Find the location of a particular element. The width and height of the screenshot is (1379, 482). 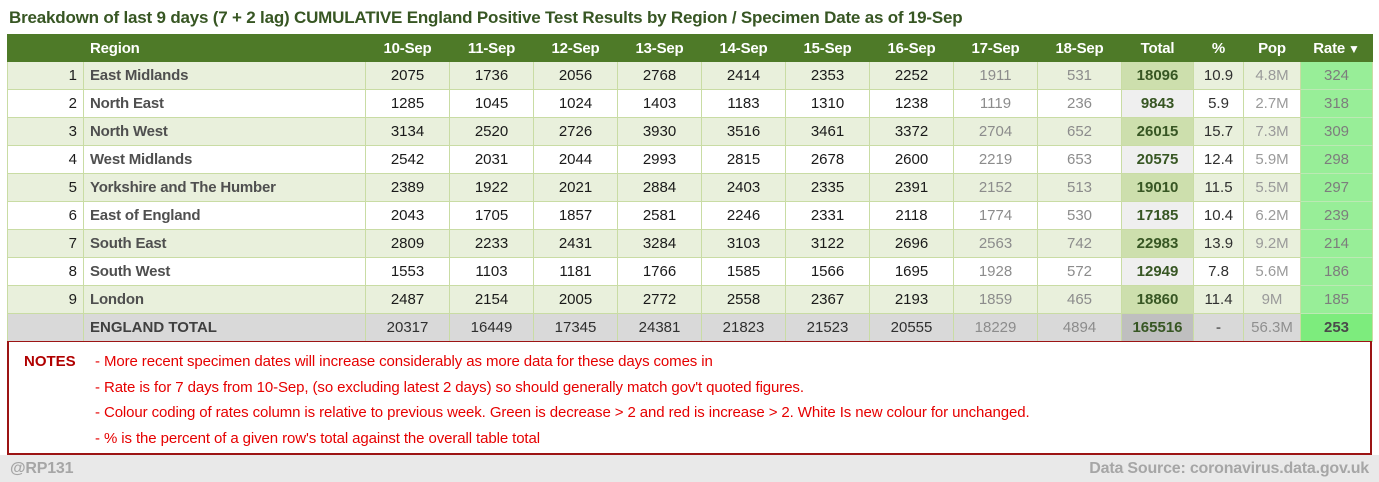

rate-cell: 297 is located at coordinates (1336, 187).